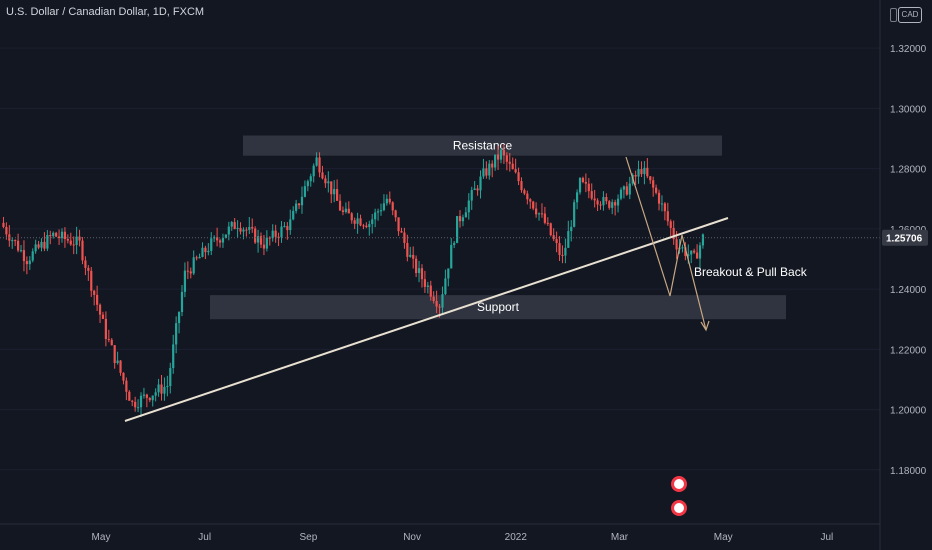 The height and width of the screenshot is (550, 932). I want to click on price-tick-label: 1.22000, so click(908, 350).